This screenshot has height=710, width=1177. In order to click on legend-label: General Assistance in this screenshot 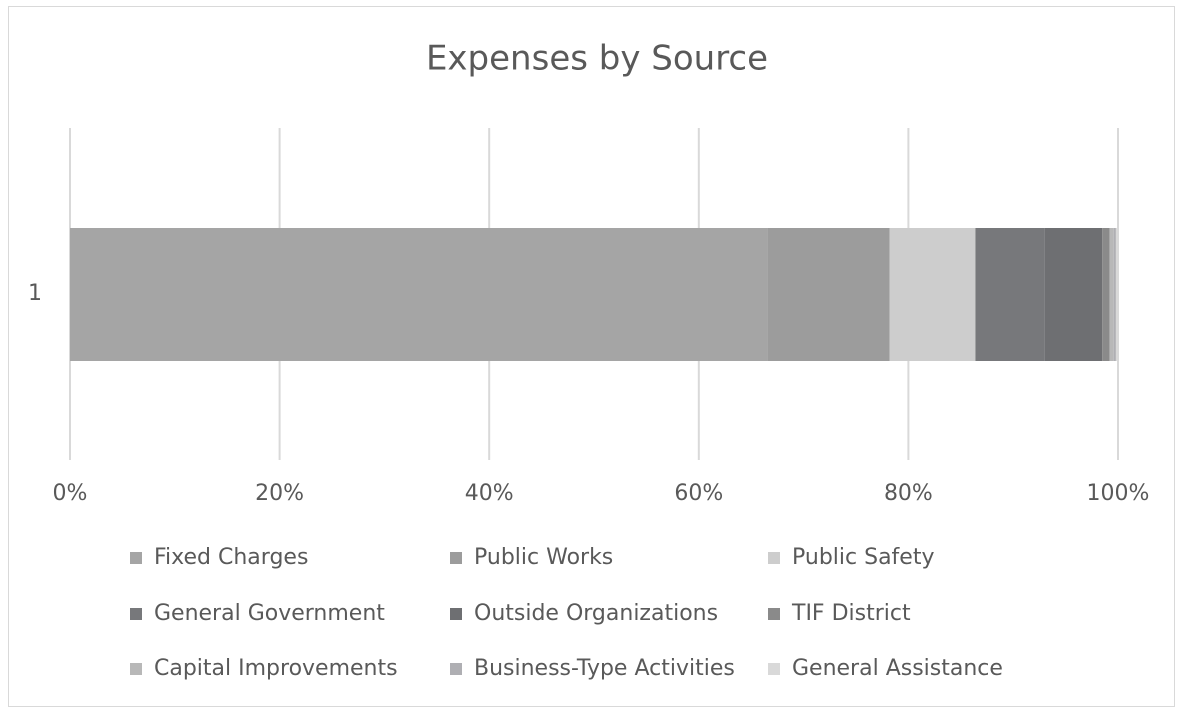, I will do `click(897, 668)`.